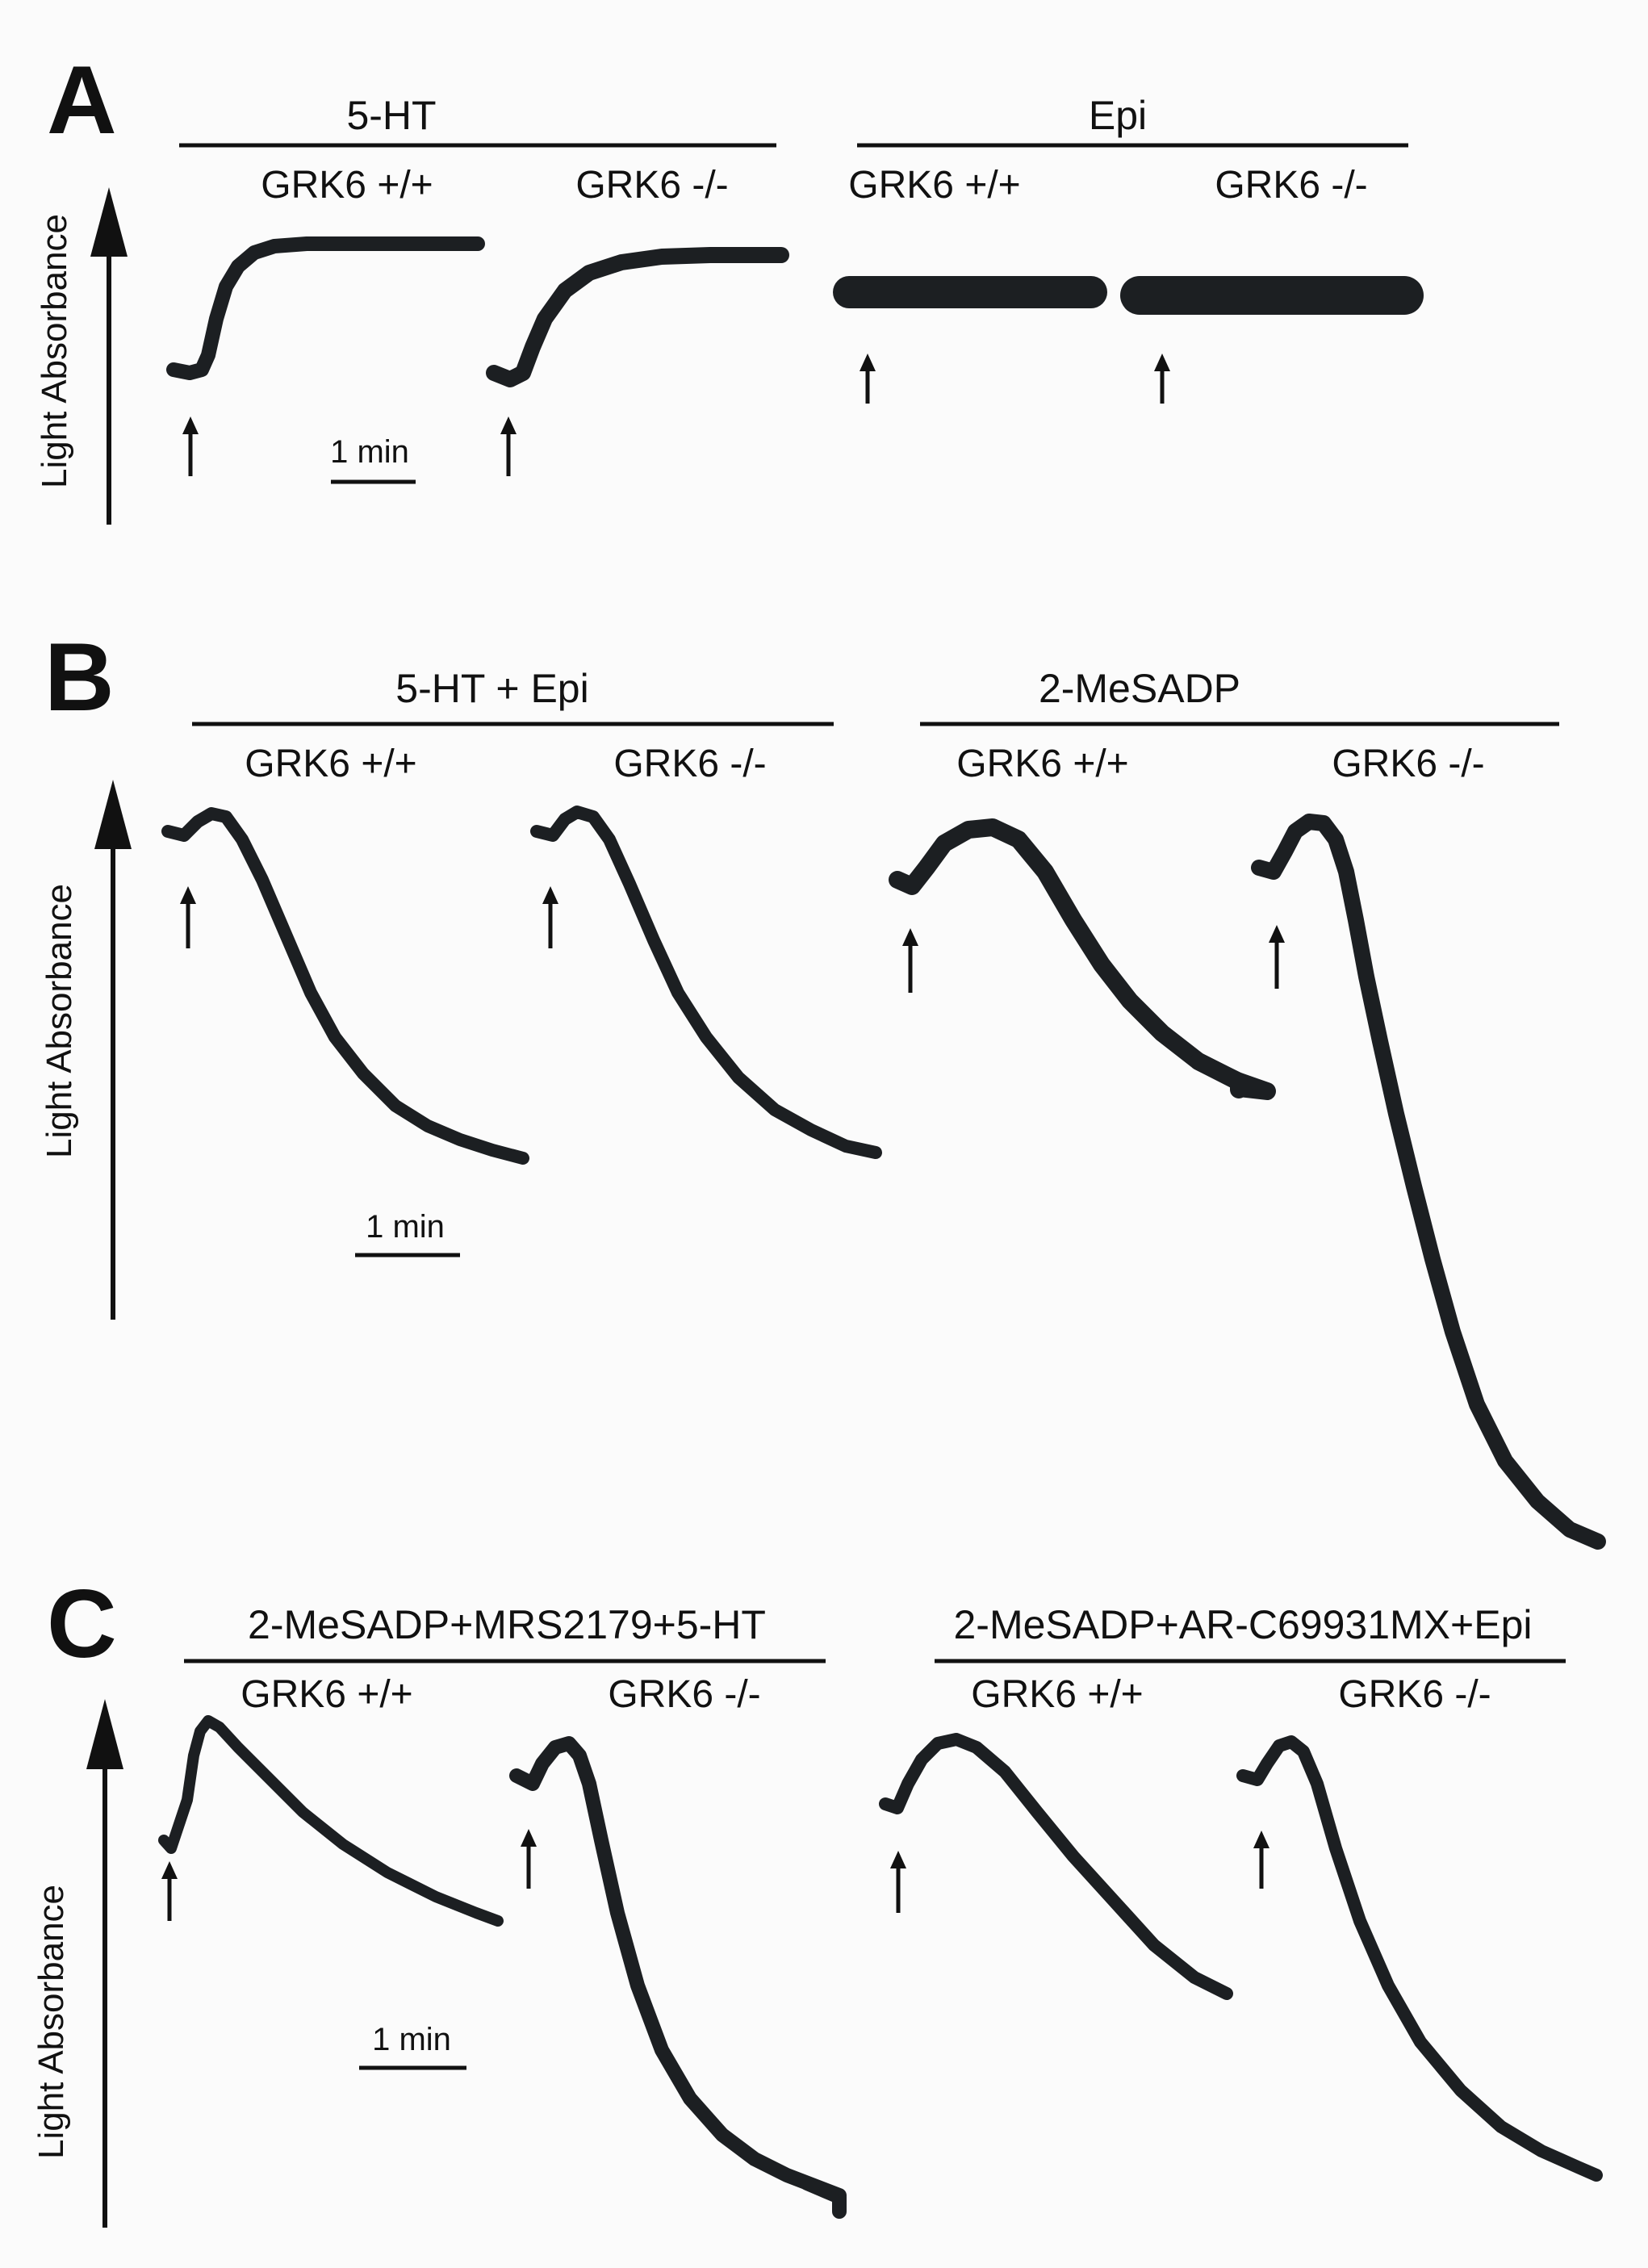 The image size is (1648, 2268). Describe the element at coordinates (1244, 1624) in the screenshot. I see `condition-label-c2: 2-MeSADP+AR-C69931MX+Epi` at that location.